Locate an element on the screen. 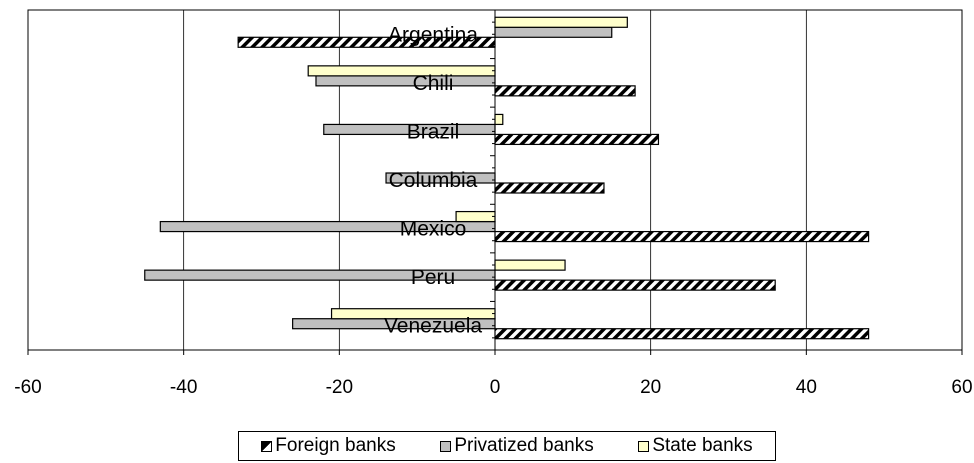  category-label-argentina: Argentina is located at coordinates (433, 34).